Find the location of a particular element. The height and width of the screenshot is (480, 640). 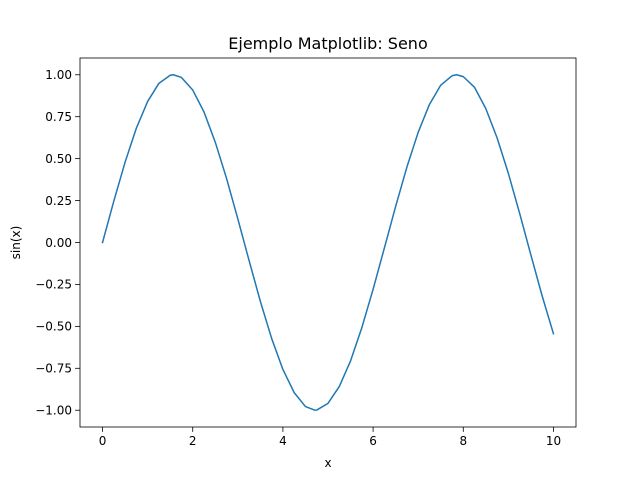

x-tick-label: 0 is located at coordinates (103, 441).